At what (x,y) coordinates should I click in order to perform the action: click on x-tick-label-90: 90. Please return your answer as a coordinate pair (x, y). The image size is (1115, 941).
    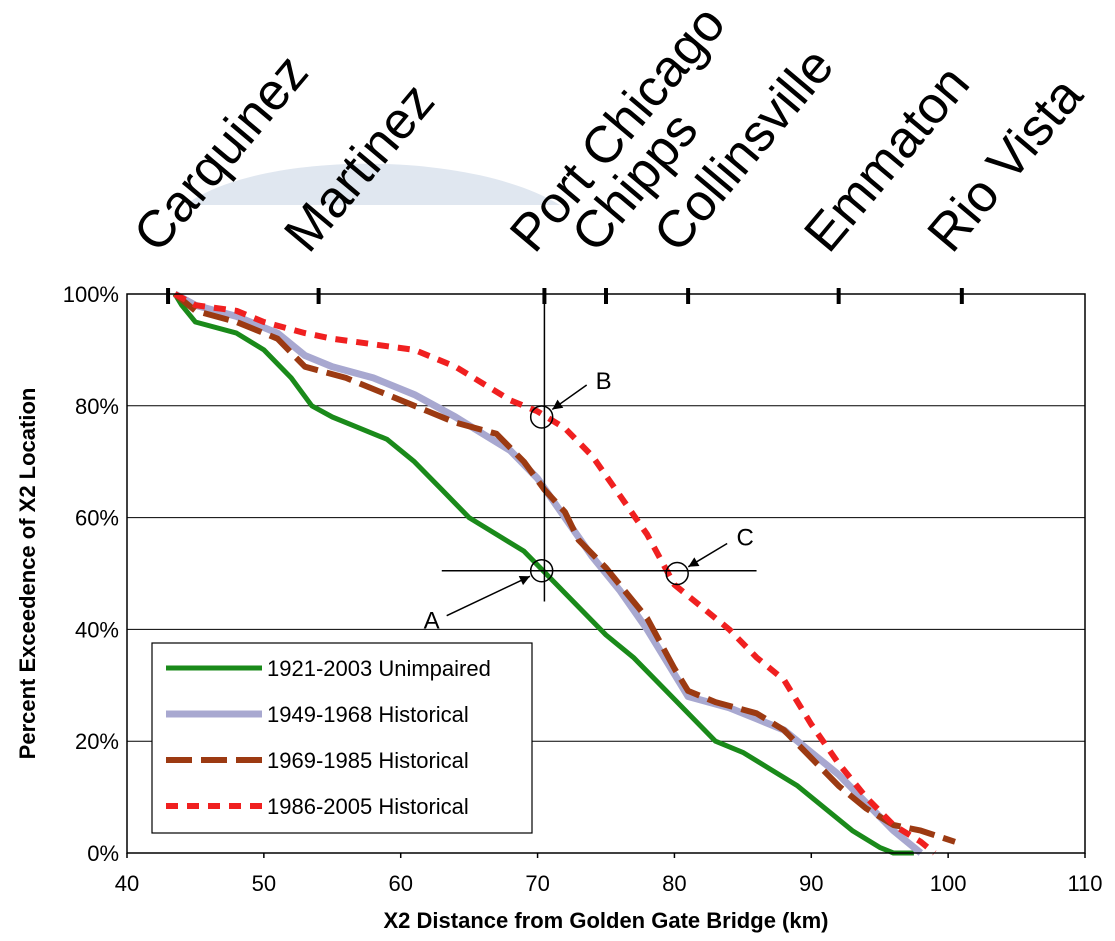
    Looking at the image, I should click on (811, 883).